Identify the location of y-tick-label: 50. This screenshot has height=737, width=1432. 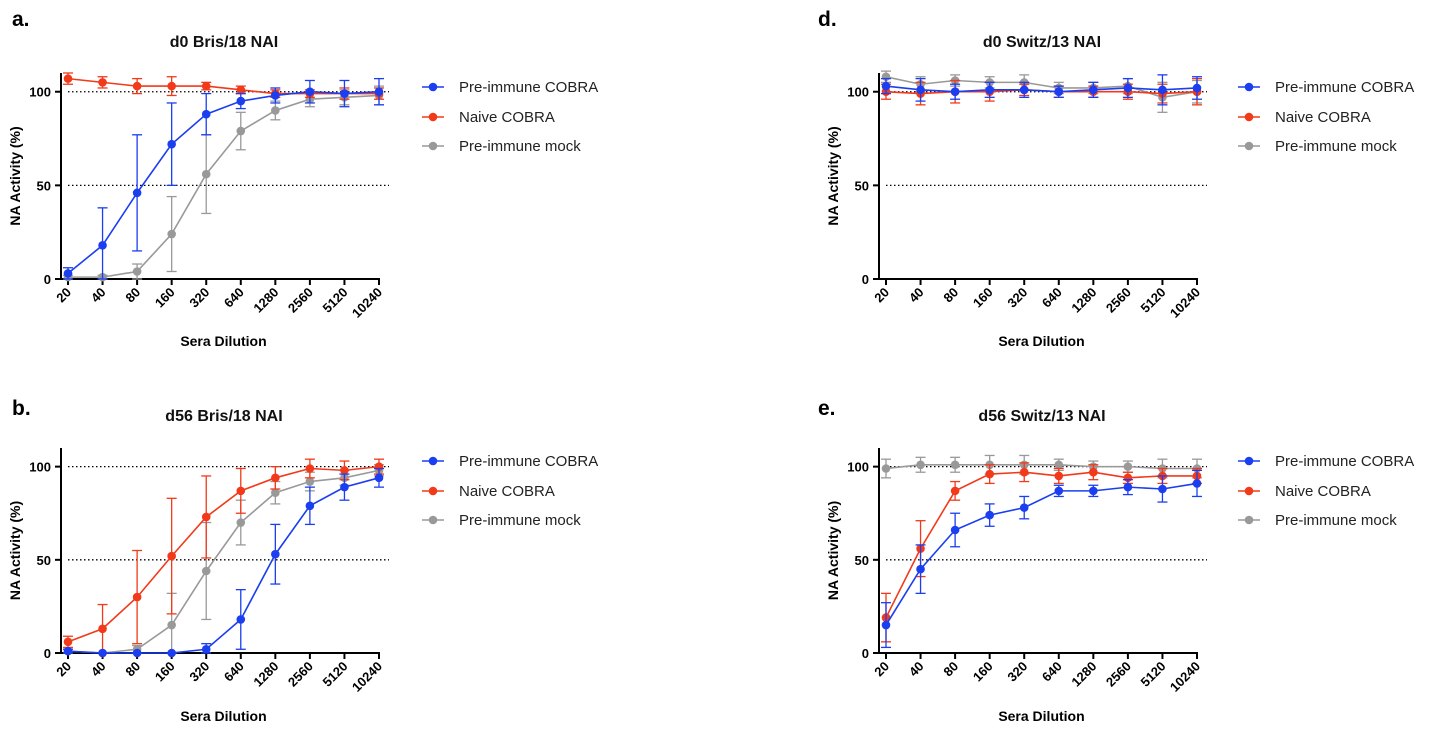
(862, 560).